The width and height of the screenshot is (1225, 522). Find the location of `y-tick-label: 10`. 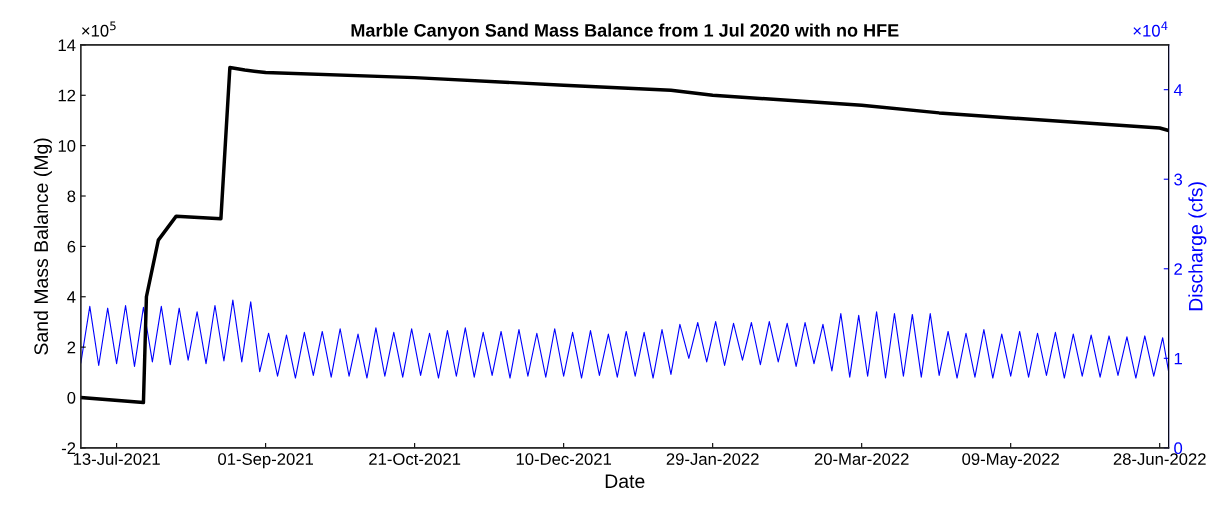

y-tick-label: 10 is located at coordinates (67, 146).